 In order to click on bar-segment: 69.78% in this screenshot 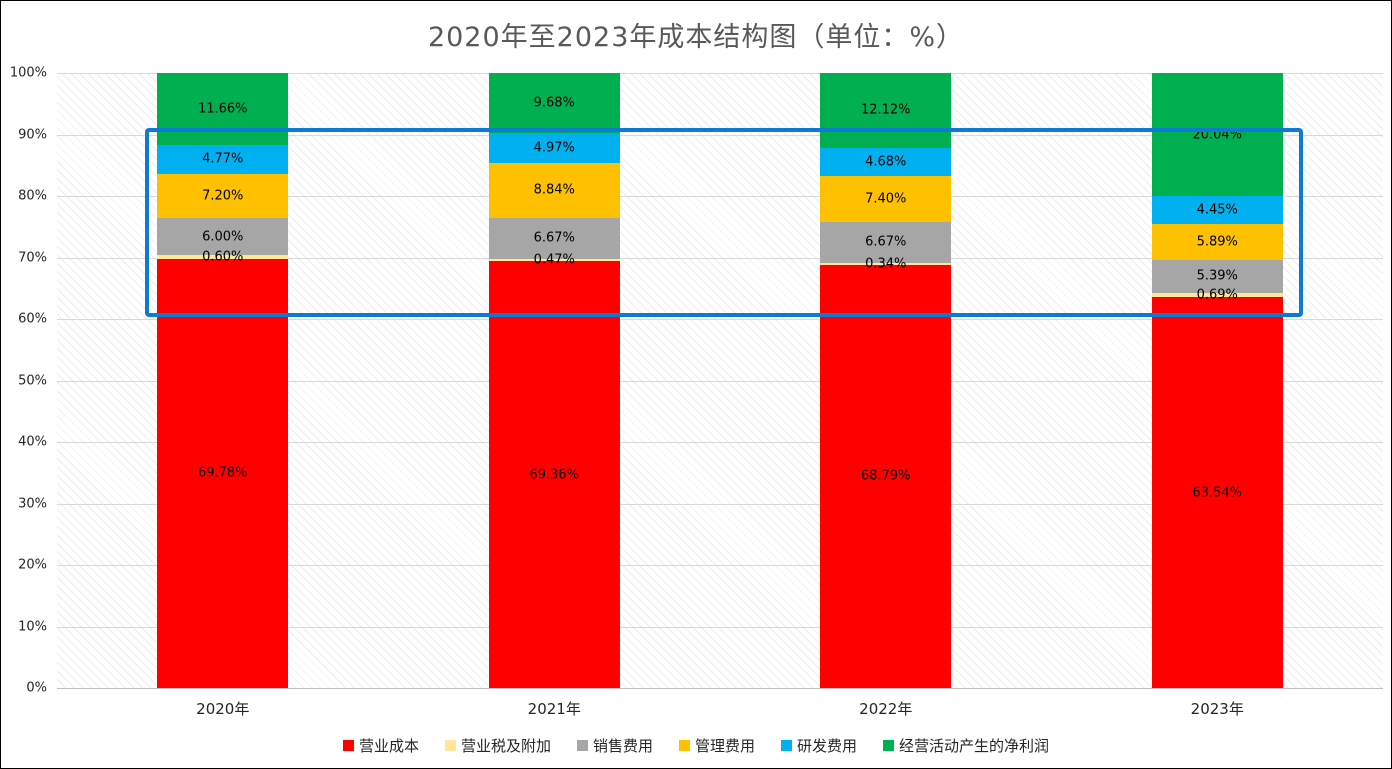, I will do `click(223, 473)`.